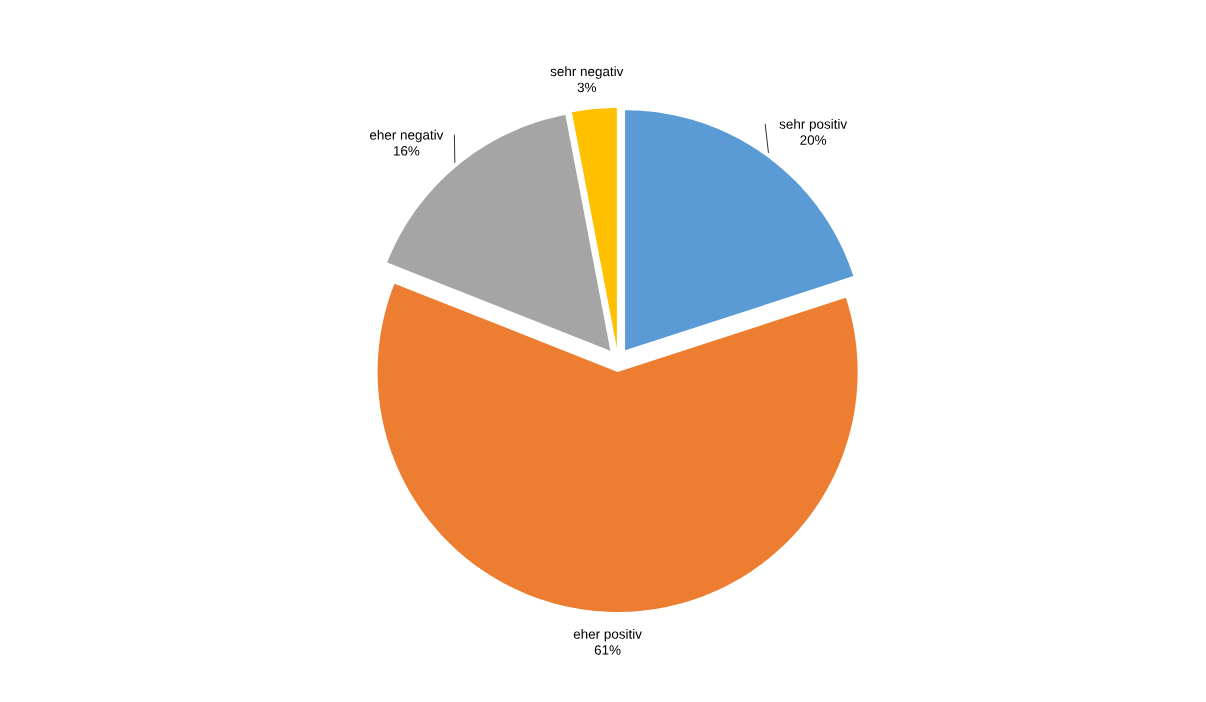 Image resolution: width=1206 pixels, height=702 pixels. What do you see at coordinates (406, 151) in the screenshot?
I see `data-label: 16%` at bounding box center [406, 151].